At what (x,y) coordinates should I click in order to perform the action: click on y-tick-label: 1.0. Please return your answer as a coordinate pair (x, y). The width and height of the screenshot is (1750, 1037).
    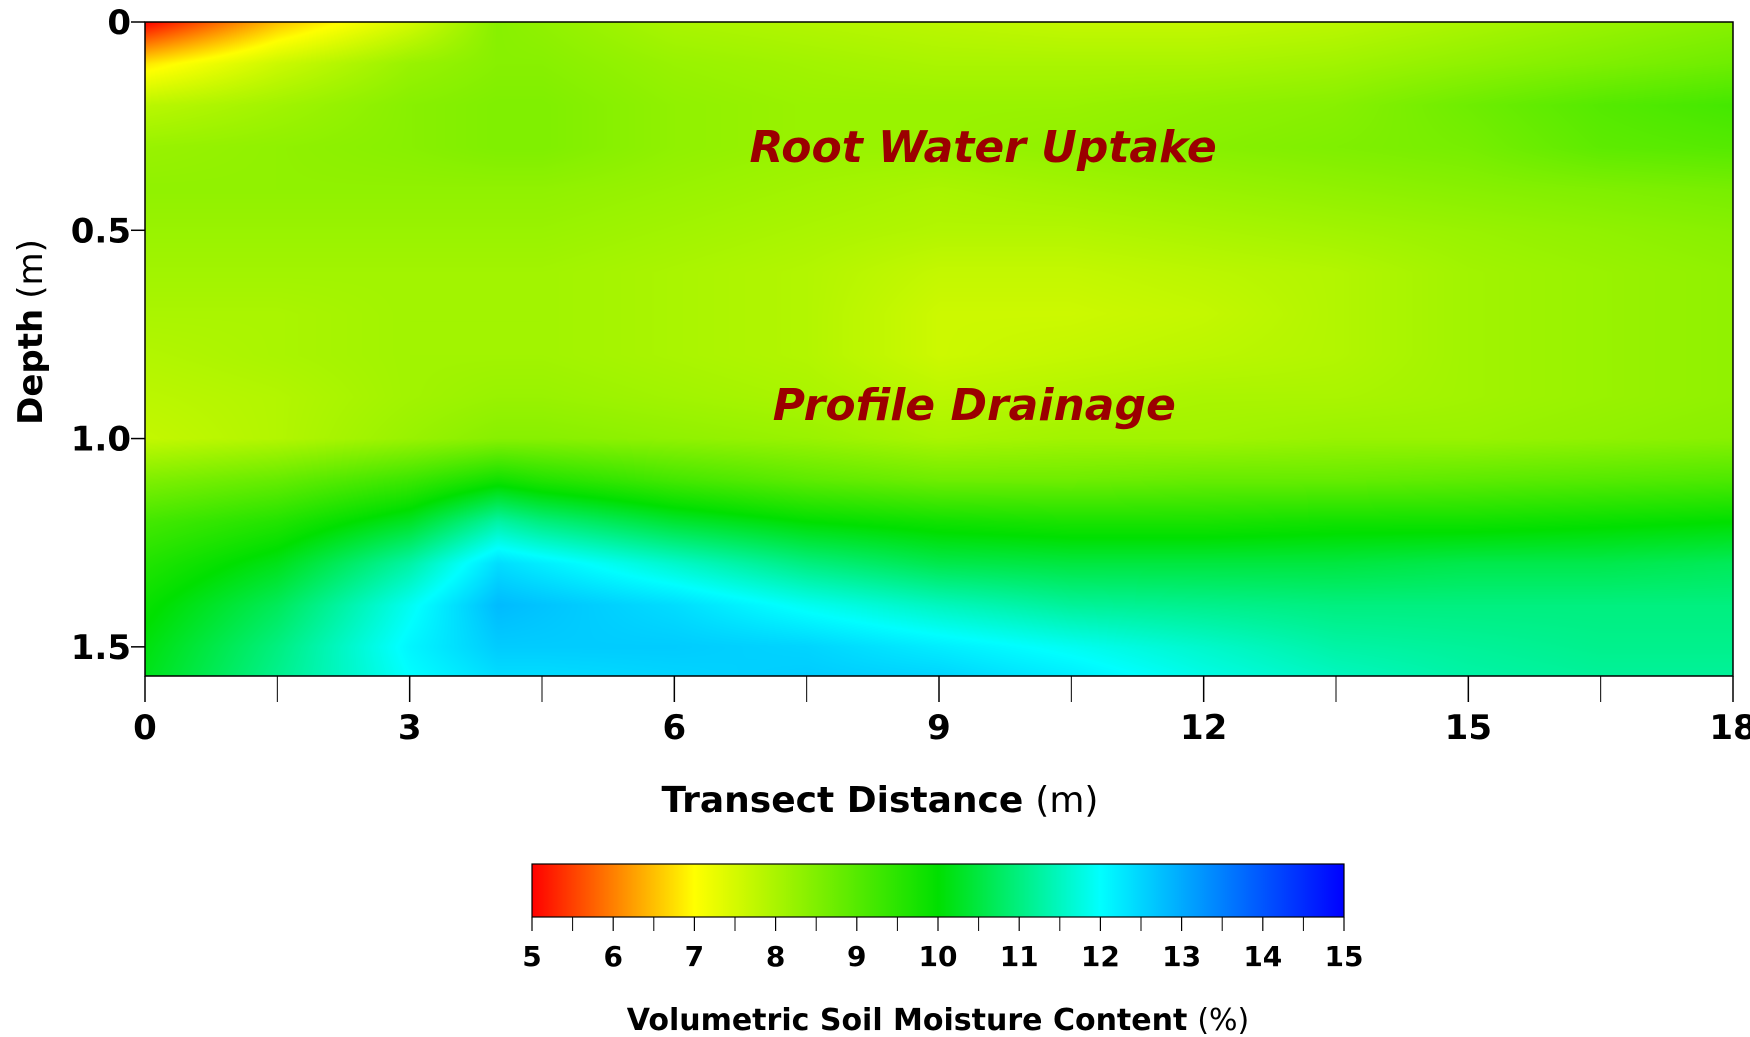
    Looking at the image, I should click on (101, 440).